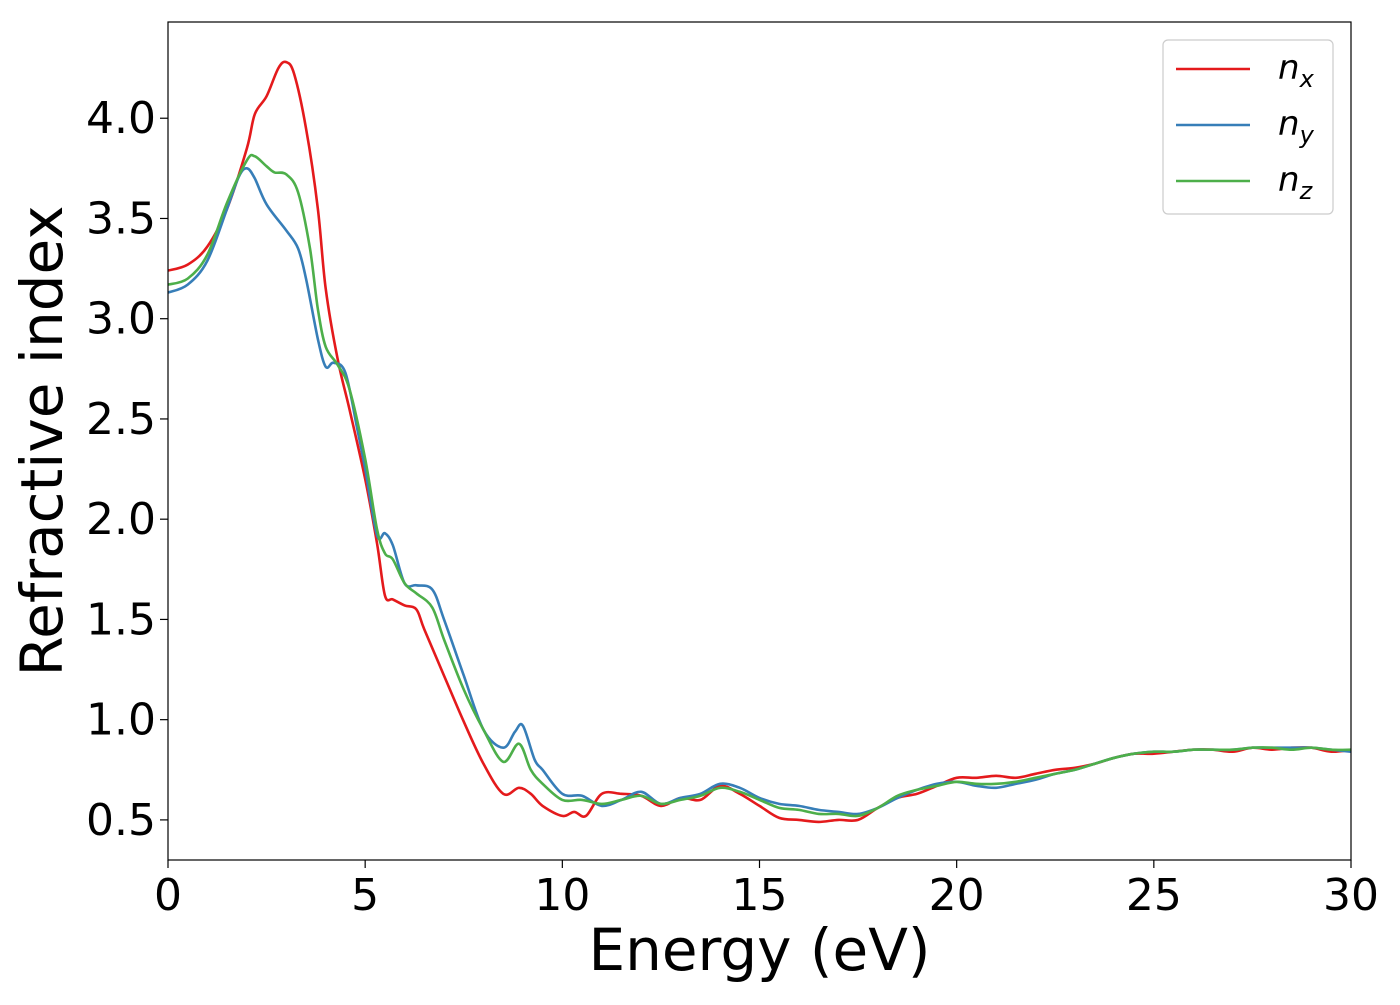 Image resolution: width=1400 pixels, height=1005 pixels. I want to click on x-tick-label: 10, so click(562, 895).